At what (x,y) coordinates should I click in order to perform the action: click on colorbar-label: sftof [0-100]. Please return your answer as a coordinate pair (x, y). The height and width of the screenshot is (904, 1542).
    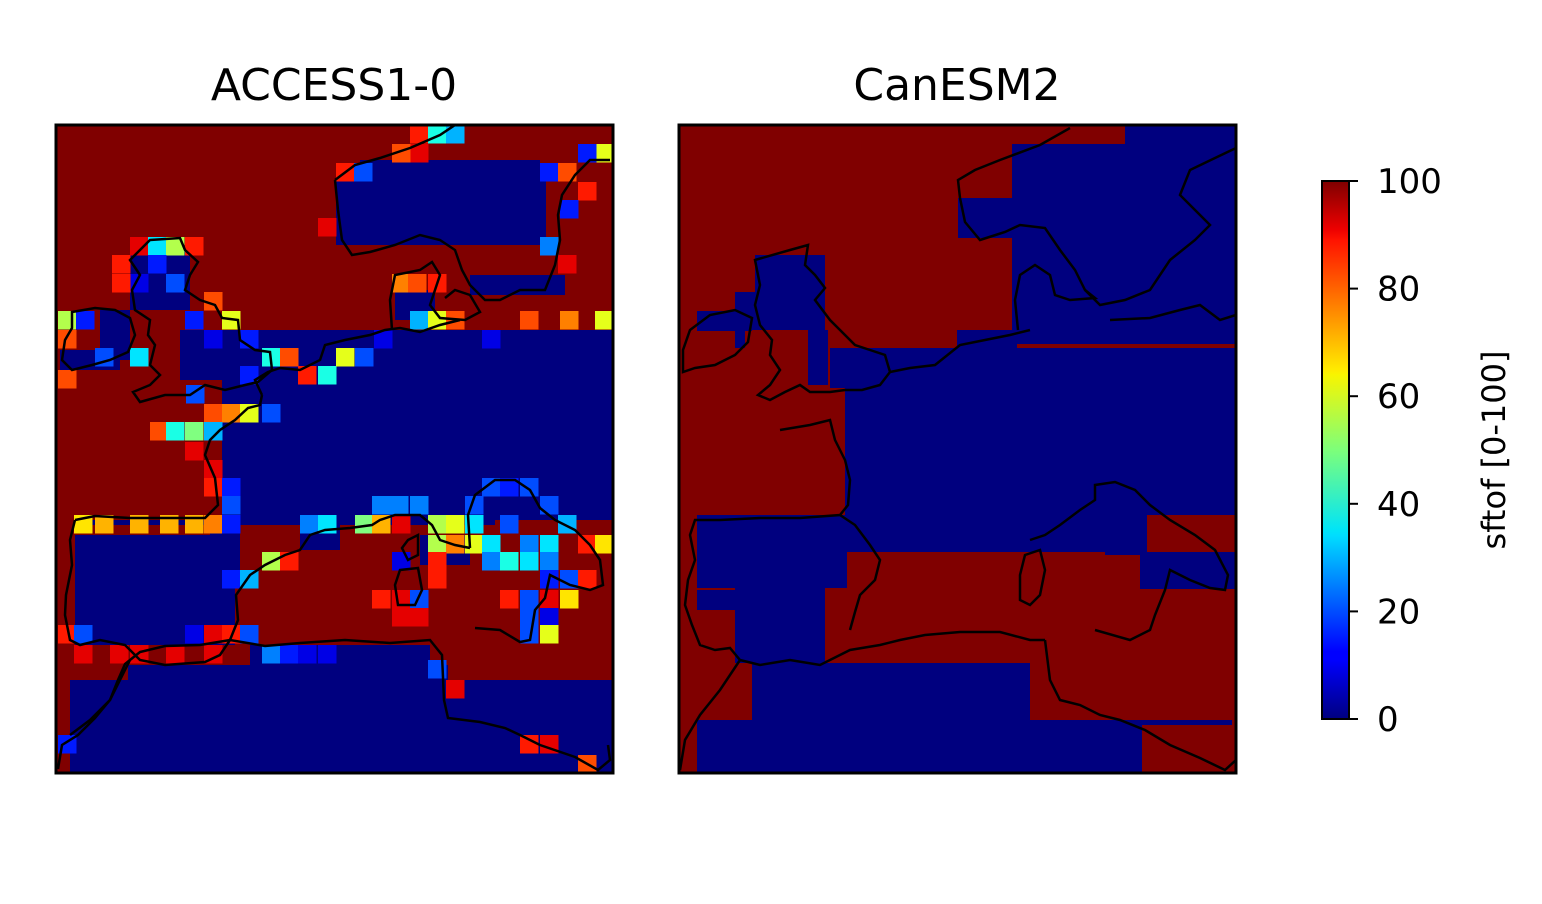
    Looking at the image, I should click on (1494, 450).